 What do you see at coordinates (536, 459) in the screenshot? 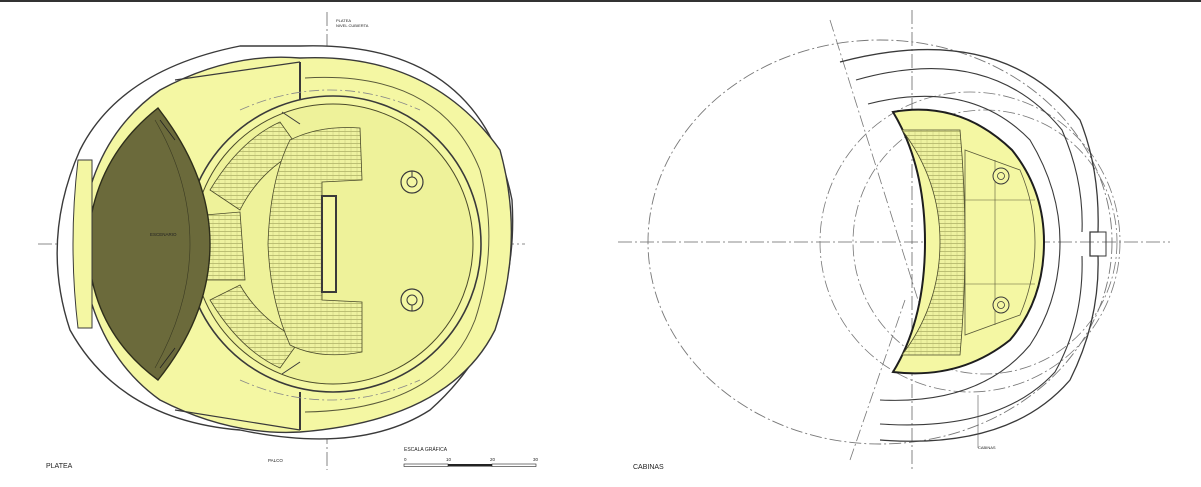
I see `scale-tick: 30` at bounding box center [536, 459].